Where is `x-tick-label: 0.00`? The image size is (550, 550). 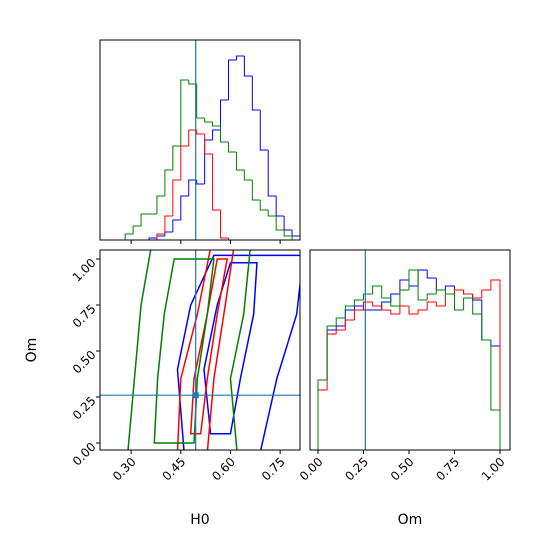 x-tick-label: 0.00 is located at coordinates (311, 469).